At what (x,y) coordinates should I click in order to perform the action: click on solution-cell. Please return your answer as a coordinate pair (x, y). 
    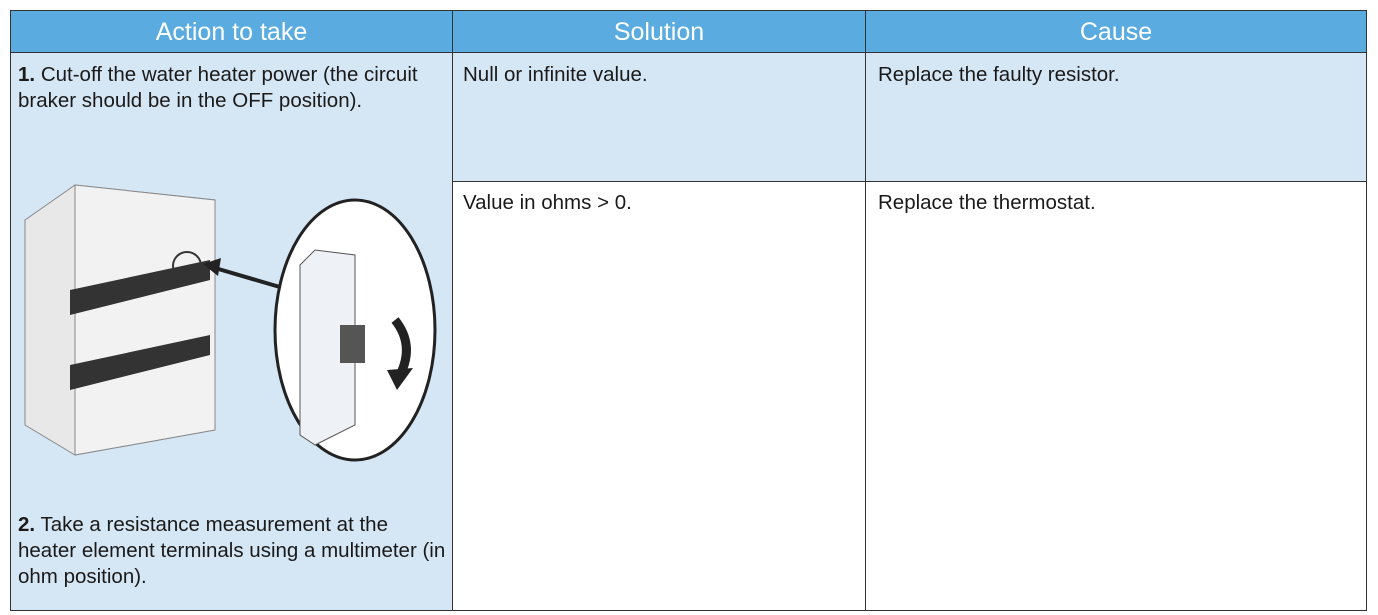
    Looking at the image, I should click on (659, 117).